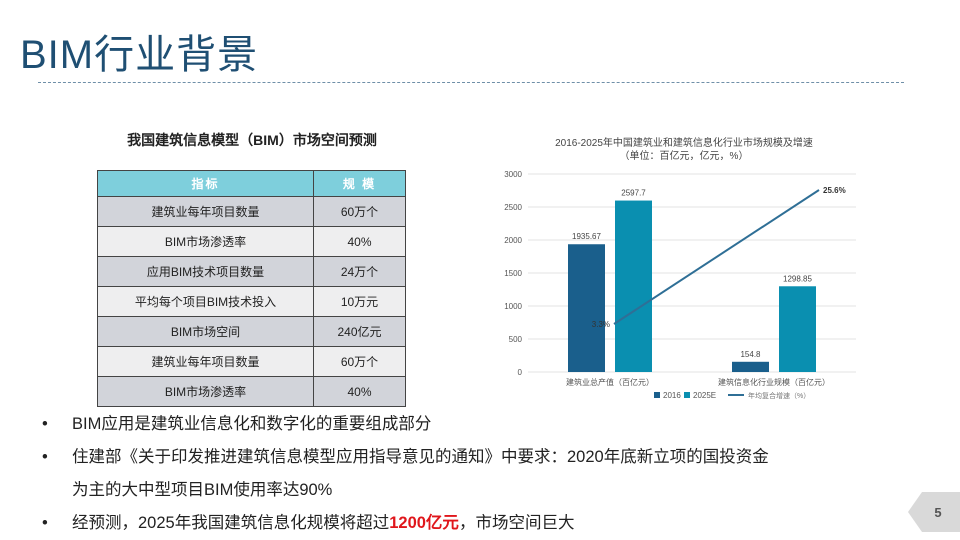  What do you see at coordinates (513, 306) in the screenshot?
I see `y-tick-label: 1000` at bounding box center [513, 306].